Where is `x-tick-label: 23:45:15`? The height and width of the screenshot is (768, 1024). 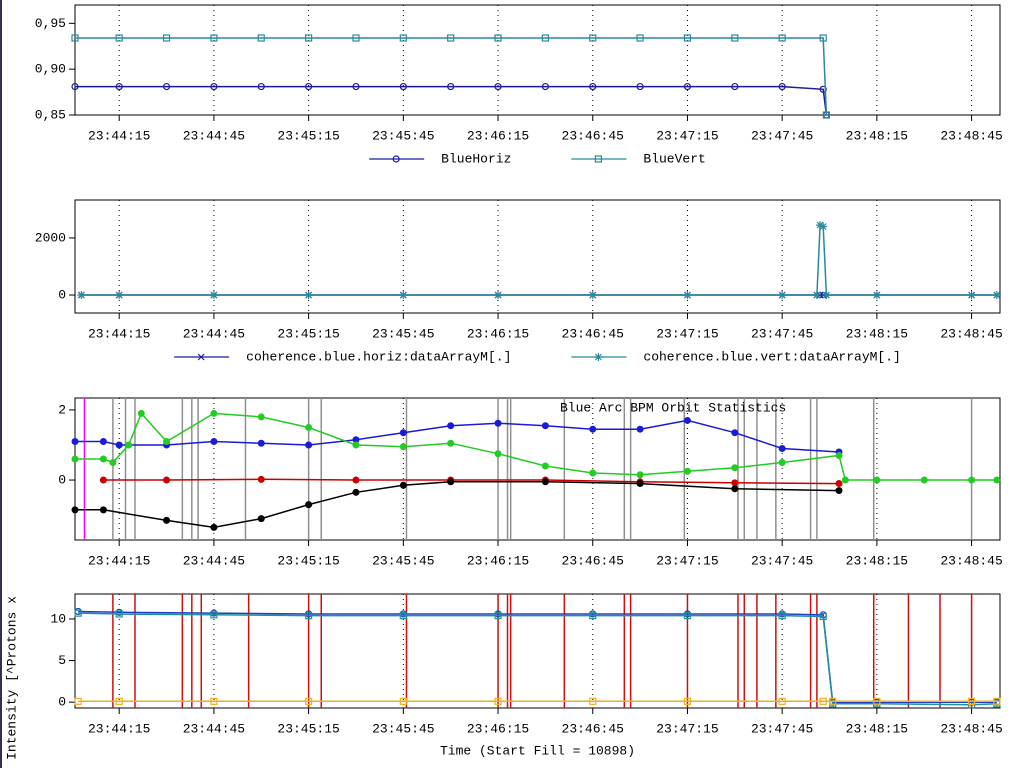
x-tick-label: 23:45:15 is located at coordinates (308, 560).